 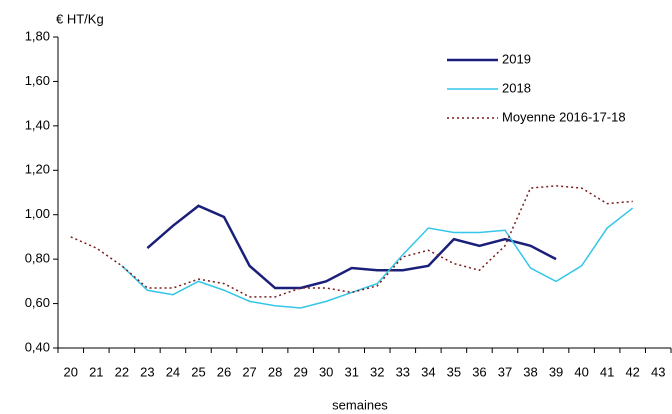 What do you see at coordinates (530, 371) in the screenshot?
I see `x-tick-label: 38` at bounding box center [530, 371].